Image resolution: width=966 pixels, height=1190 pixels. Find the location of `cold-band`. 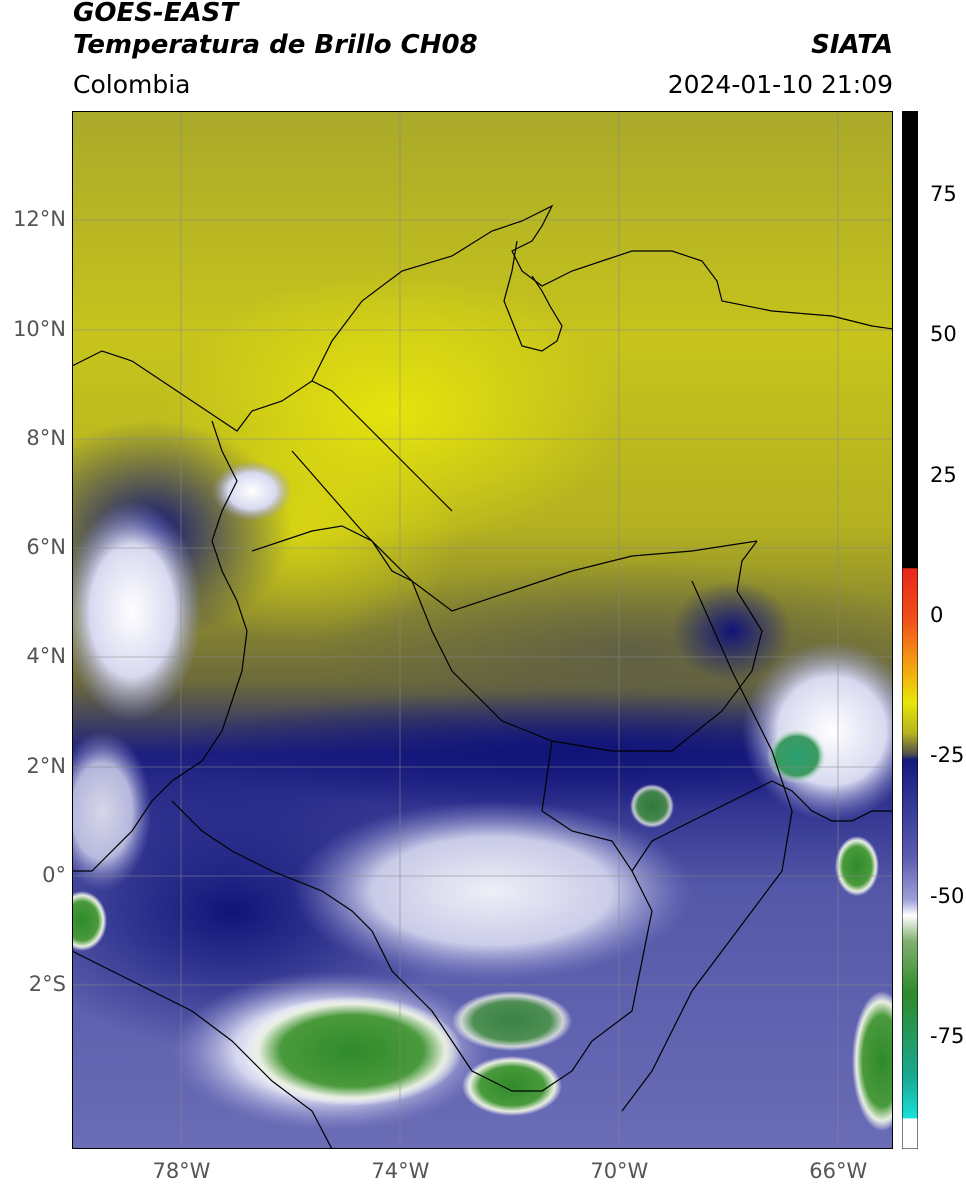

cold-band is located at coordinates (522, 751).